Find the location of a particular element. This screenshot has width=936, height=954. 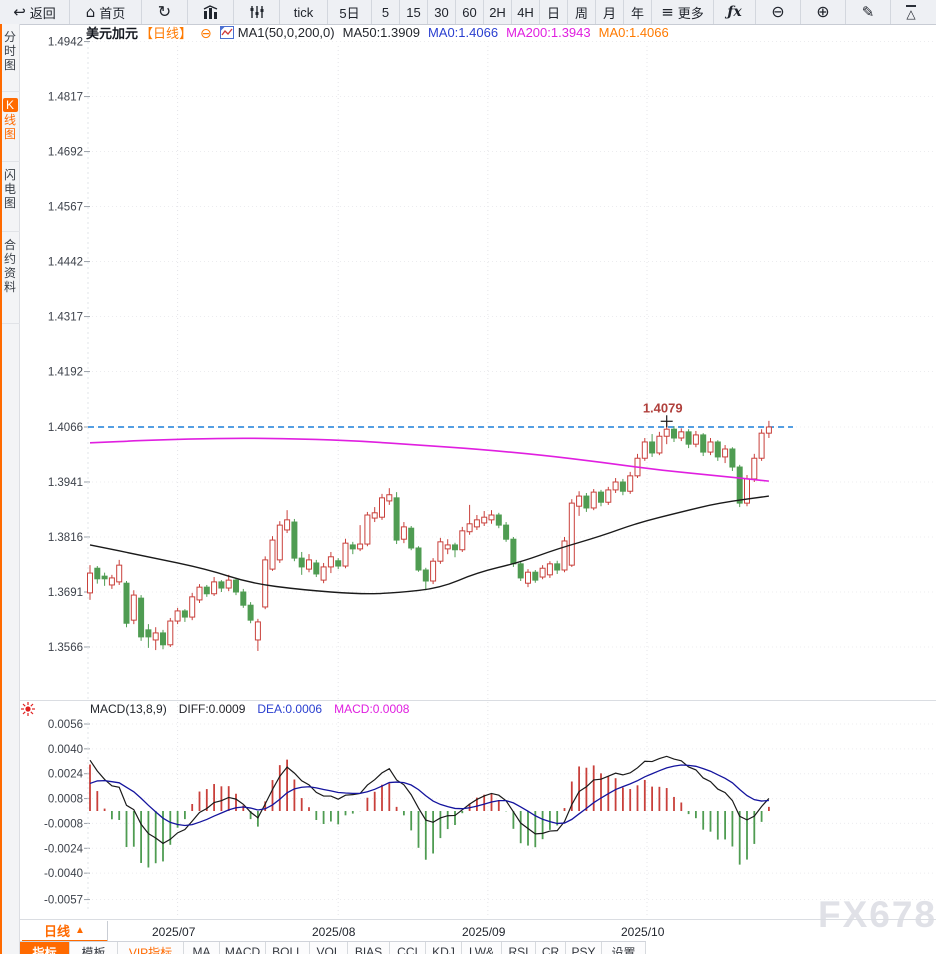

tab-label: BIAS is located at coordinates (368, 949).